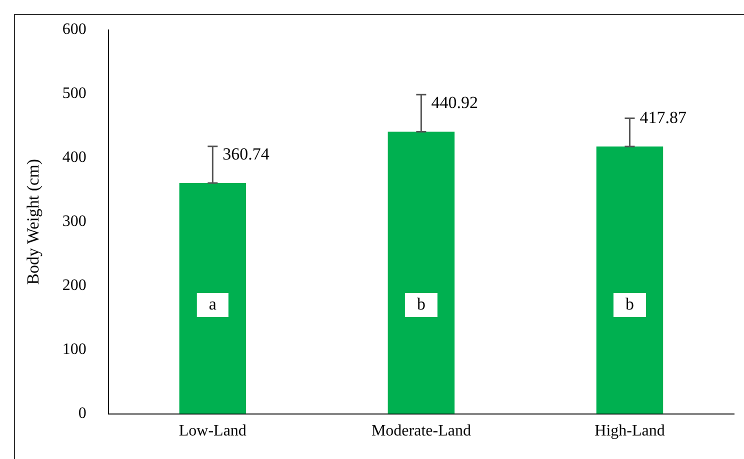 The width and height of the screenshot is (744, 459). Describe the element at coordinates (74, 349) in the screenshot. I see `y-tick-label: 100` at that location.